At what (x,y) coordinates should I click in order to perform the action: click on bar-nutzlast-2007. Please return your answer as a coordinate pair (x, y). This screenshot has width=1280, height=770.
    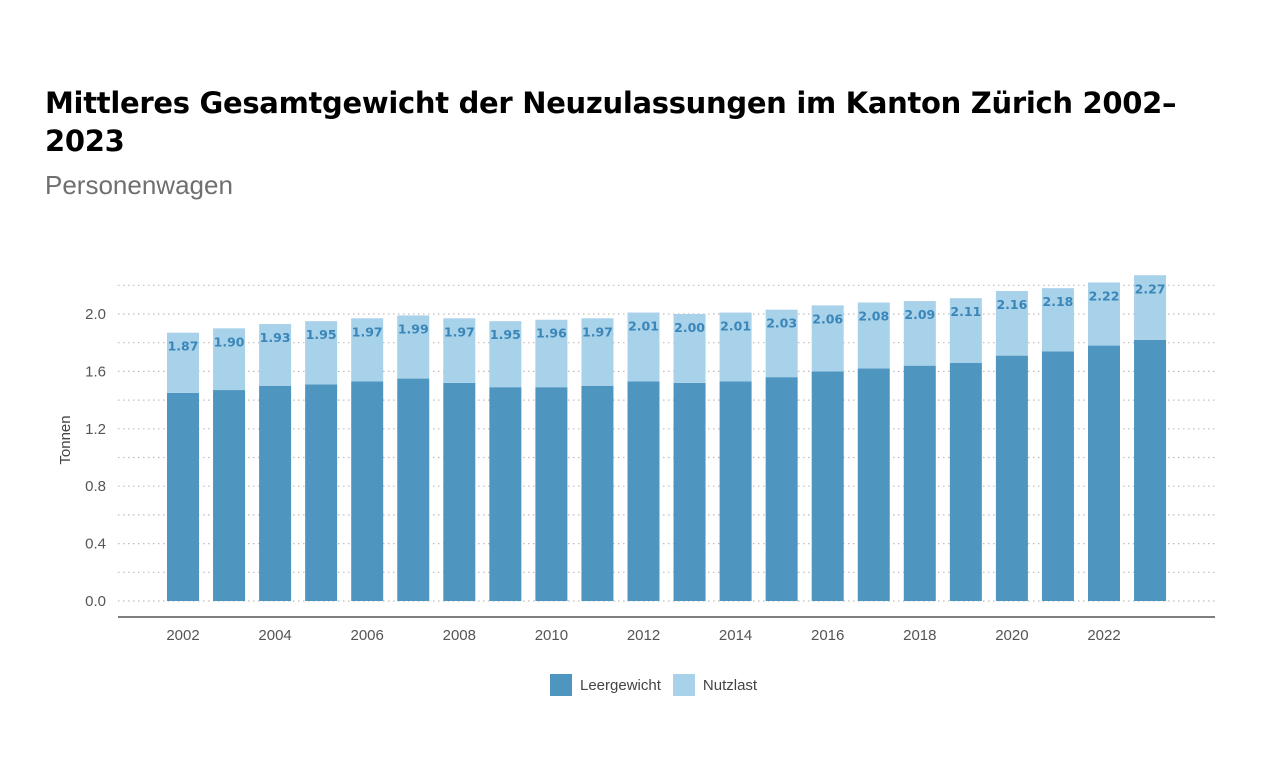
    Looking at the image, I should click on (413, 347).